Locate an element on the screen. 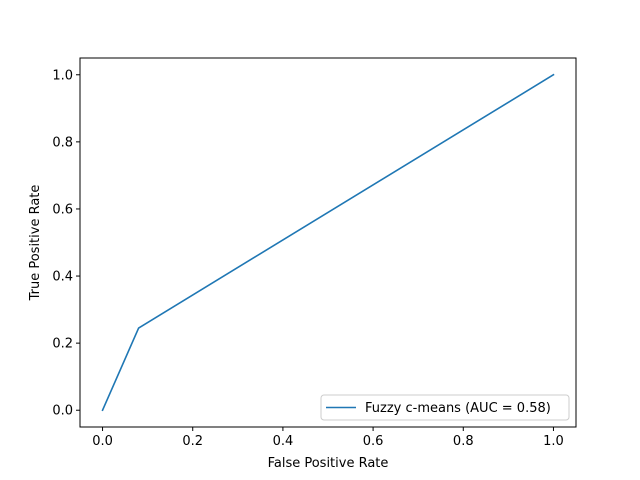 Image resolution: width=640 pixels, height=480 pixels. x-axis-label: False Positive Rate is located at coordinates (328, 463).